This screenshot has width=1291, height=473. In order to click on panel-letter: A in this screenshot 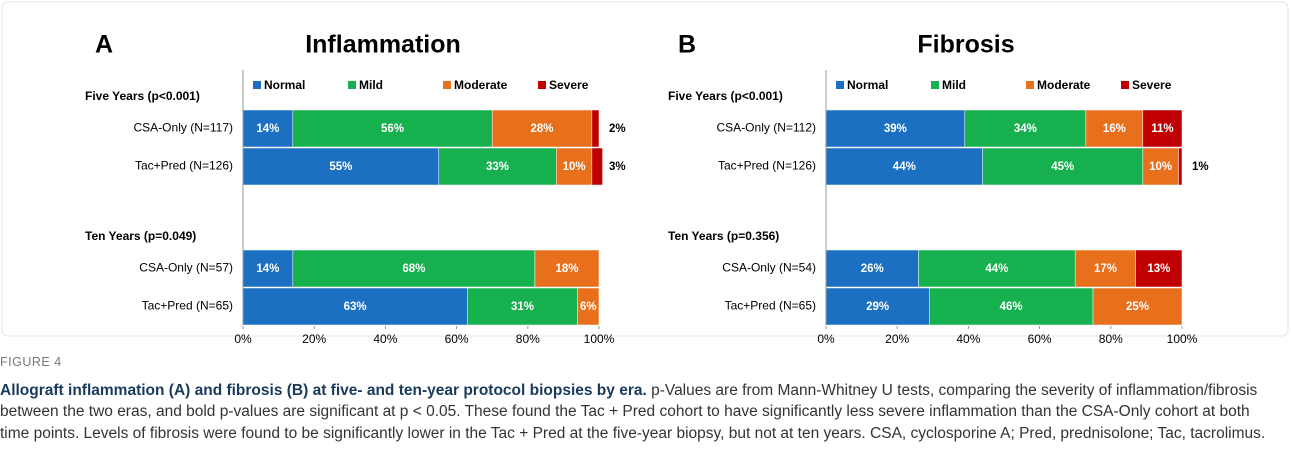, I will do `click(104, 45)`.